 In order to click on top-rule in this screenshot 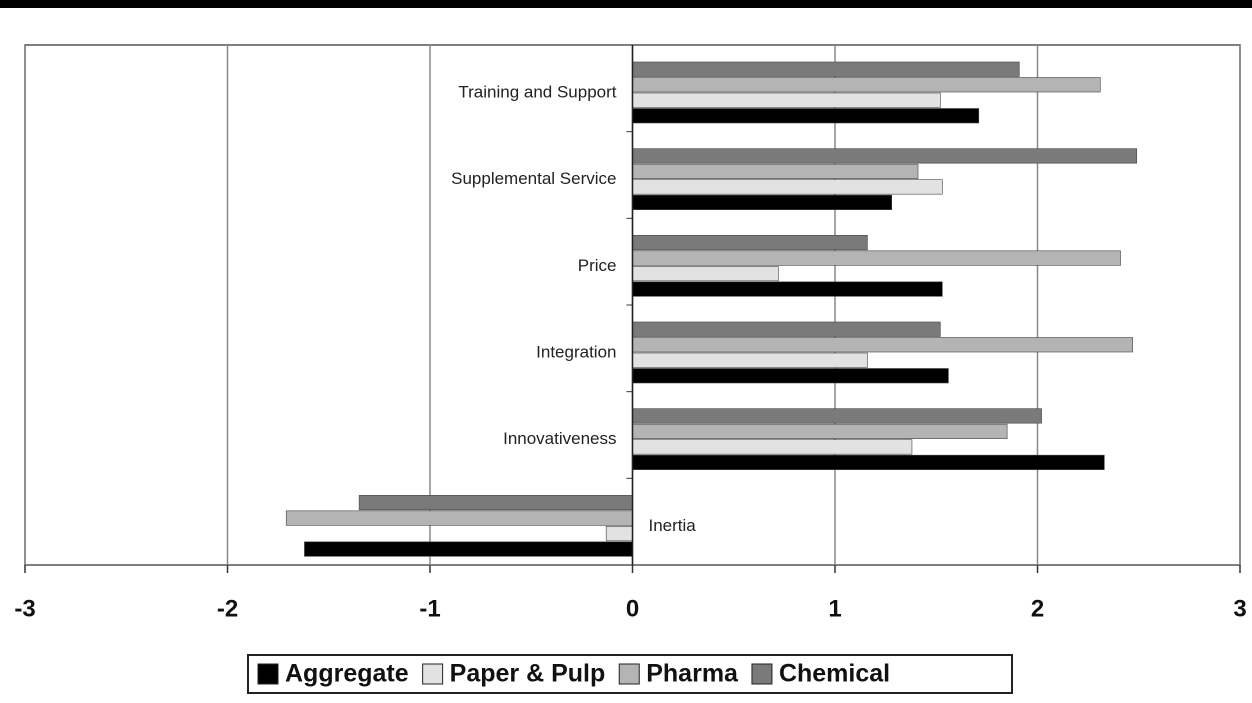, I will do `click(626, 4)`.